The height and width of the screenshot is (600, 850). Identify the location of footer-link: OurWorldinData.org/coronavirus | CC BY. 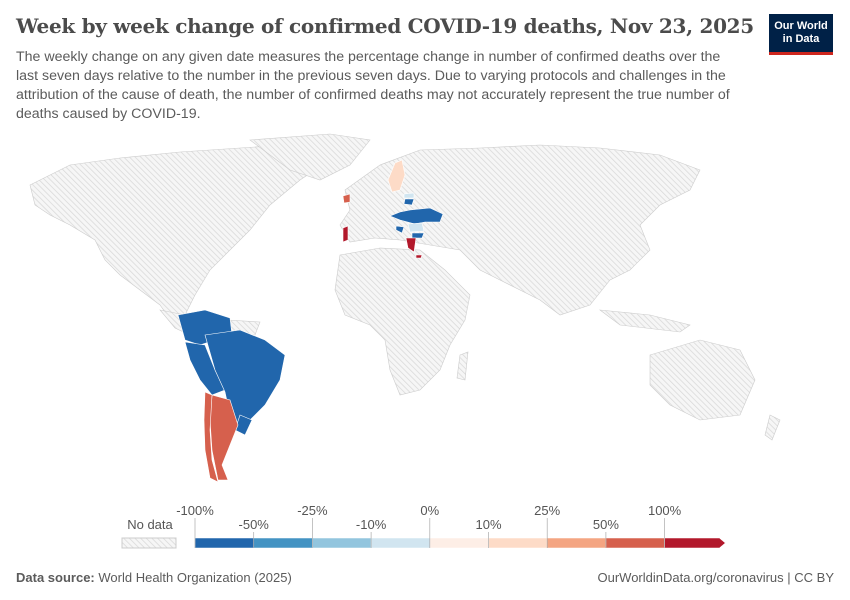
(715, 577).